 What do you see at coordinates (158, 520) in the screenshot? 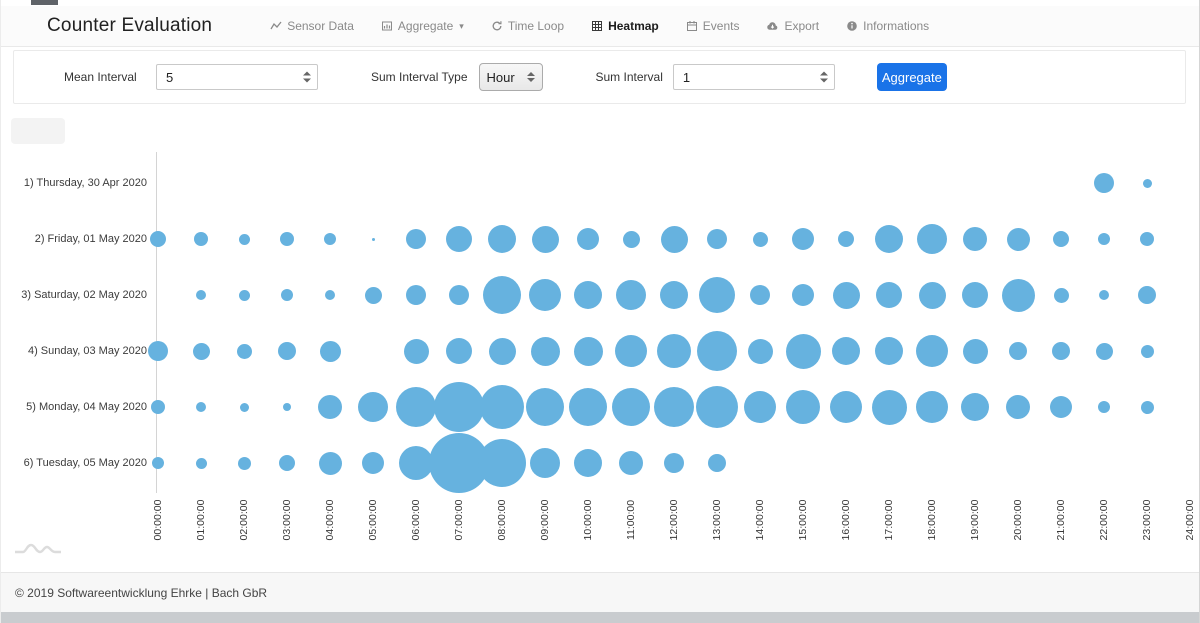
I see `x-tick-label: 00:00:00` at bounding box center [158, 520].